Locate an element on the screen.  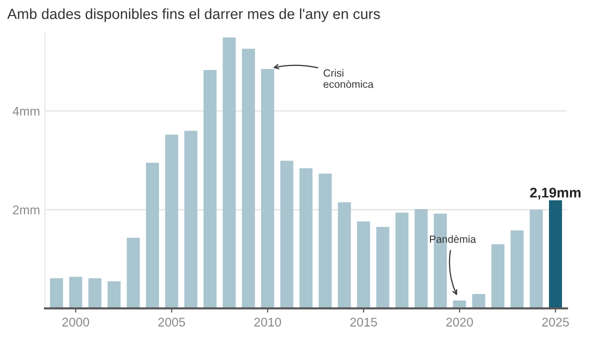
chart-title: Amb dades disponibles fins el darrer mes de l'any en curs is located at coordinates (193, 15).